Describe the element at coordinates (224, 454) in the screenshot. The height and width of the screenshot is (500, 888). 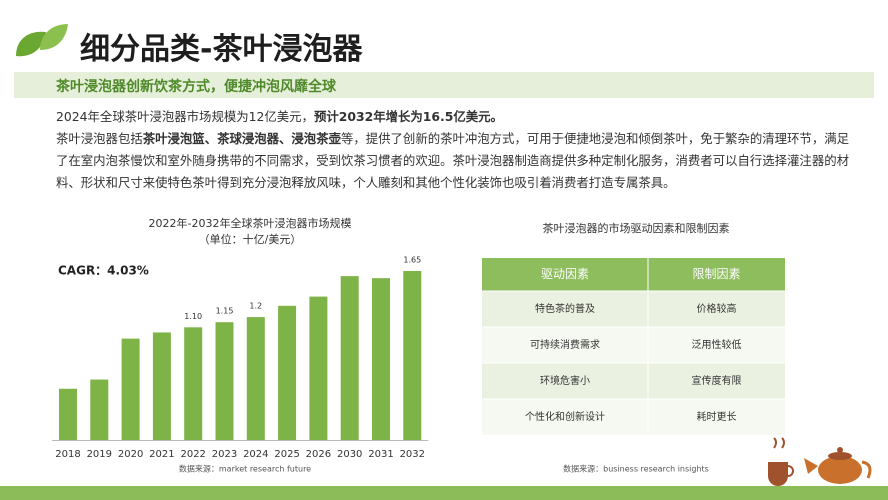
I see `x-tick-label: 2023` at that location.